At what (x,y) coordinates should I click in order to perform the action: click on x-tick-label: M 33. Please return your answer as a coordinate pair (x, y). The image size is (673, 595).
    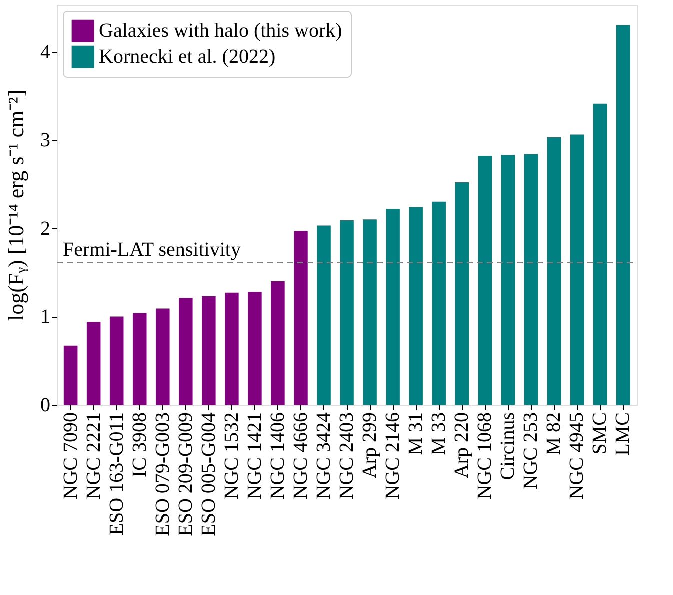
    Looking at the image, I should click on (439, 434).